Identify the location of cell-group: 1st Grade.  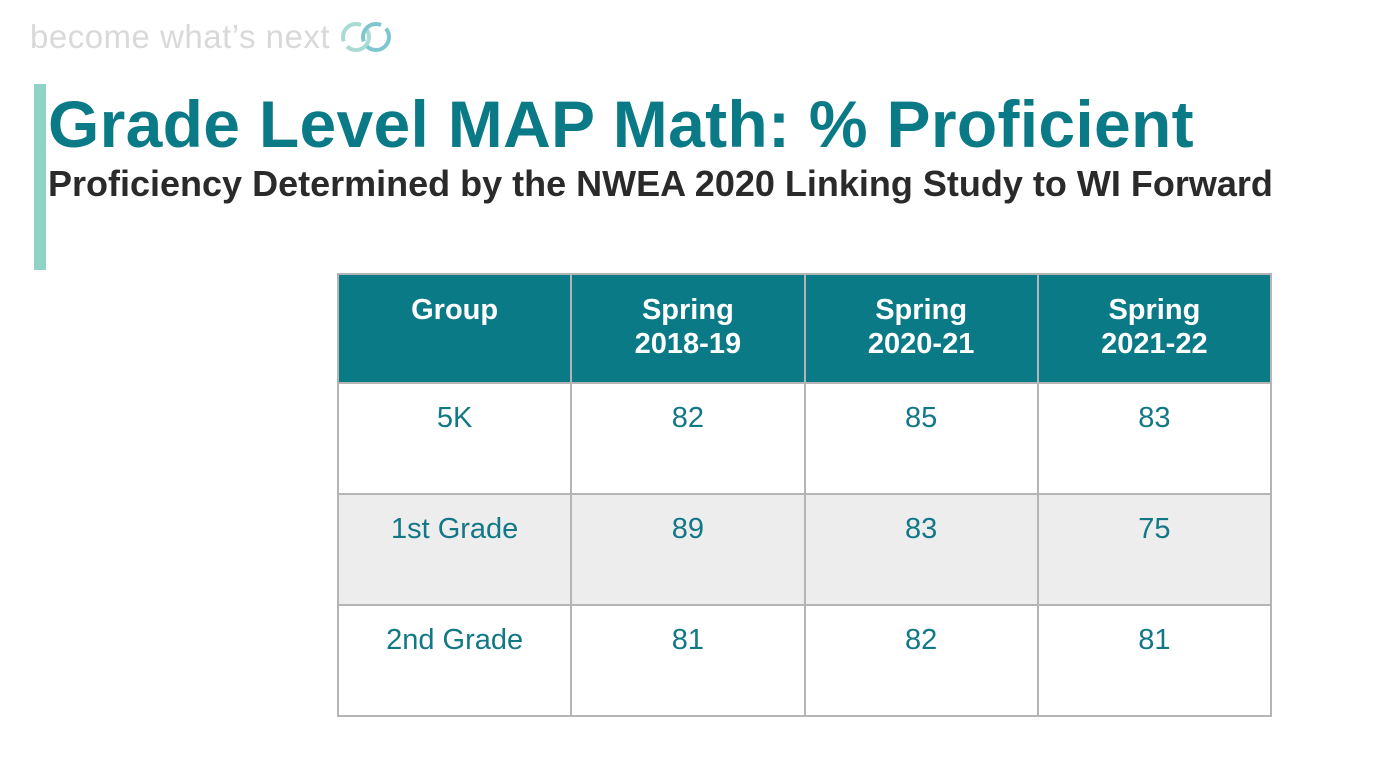
(454, 549).